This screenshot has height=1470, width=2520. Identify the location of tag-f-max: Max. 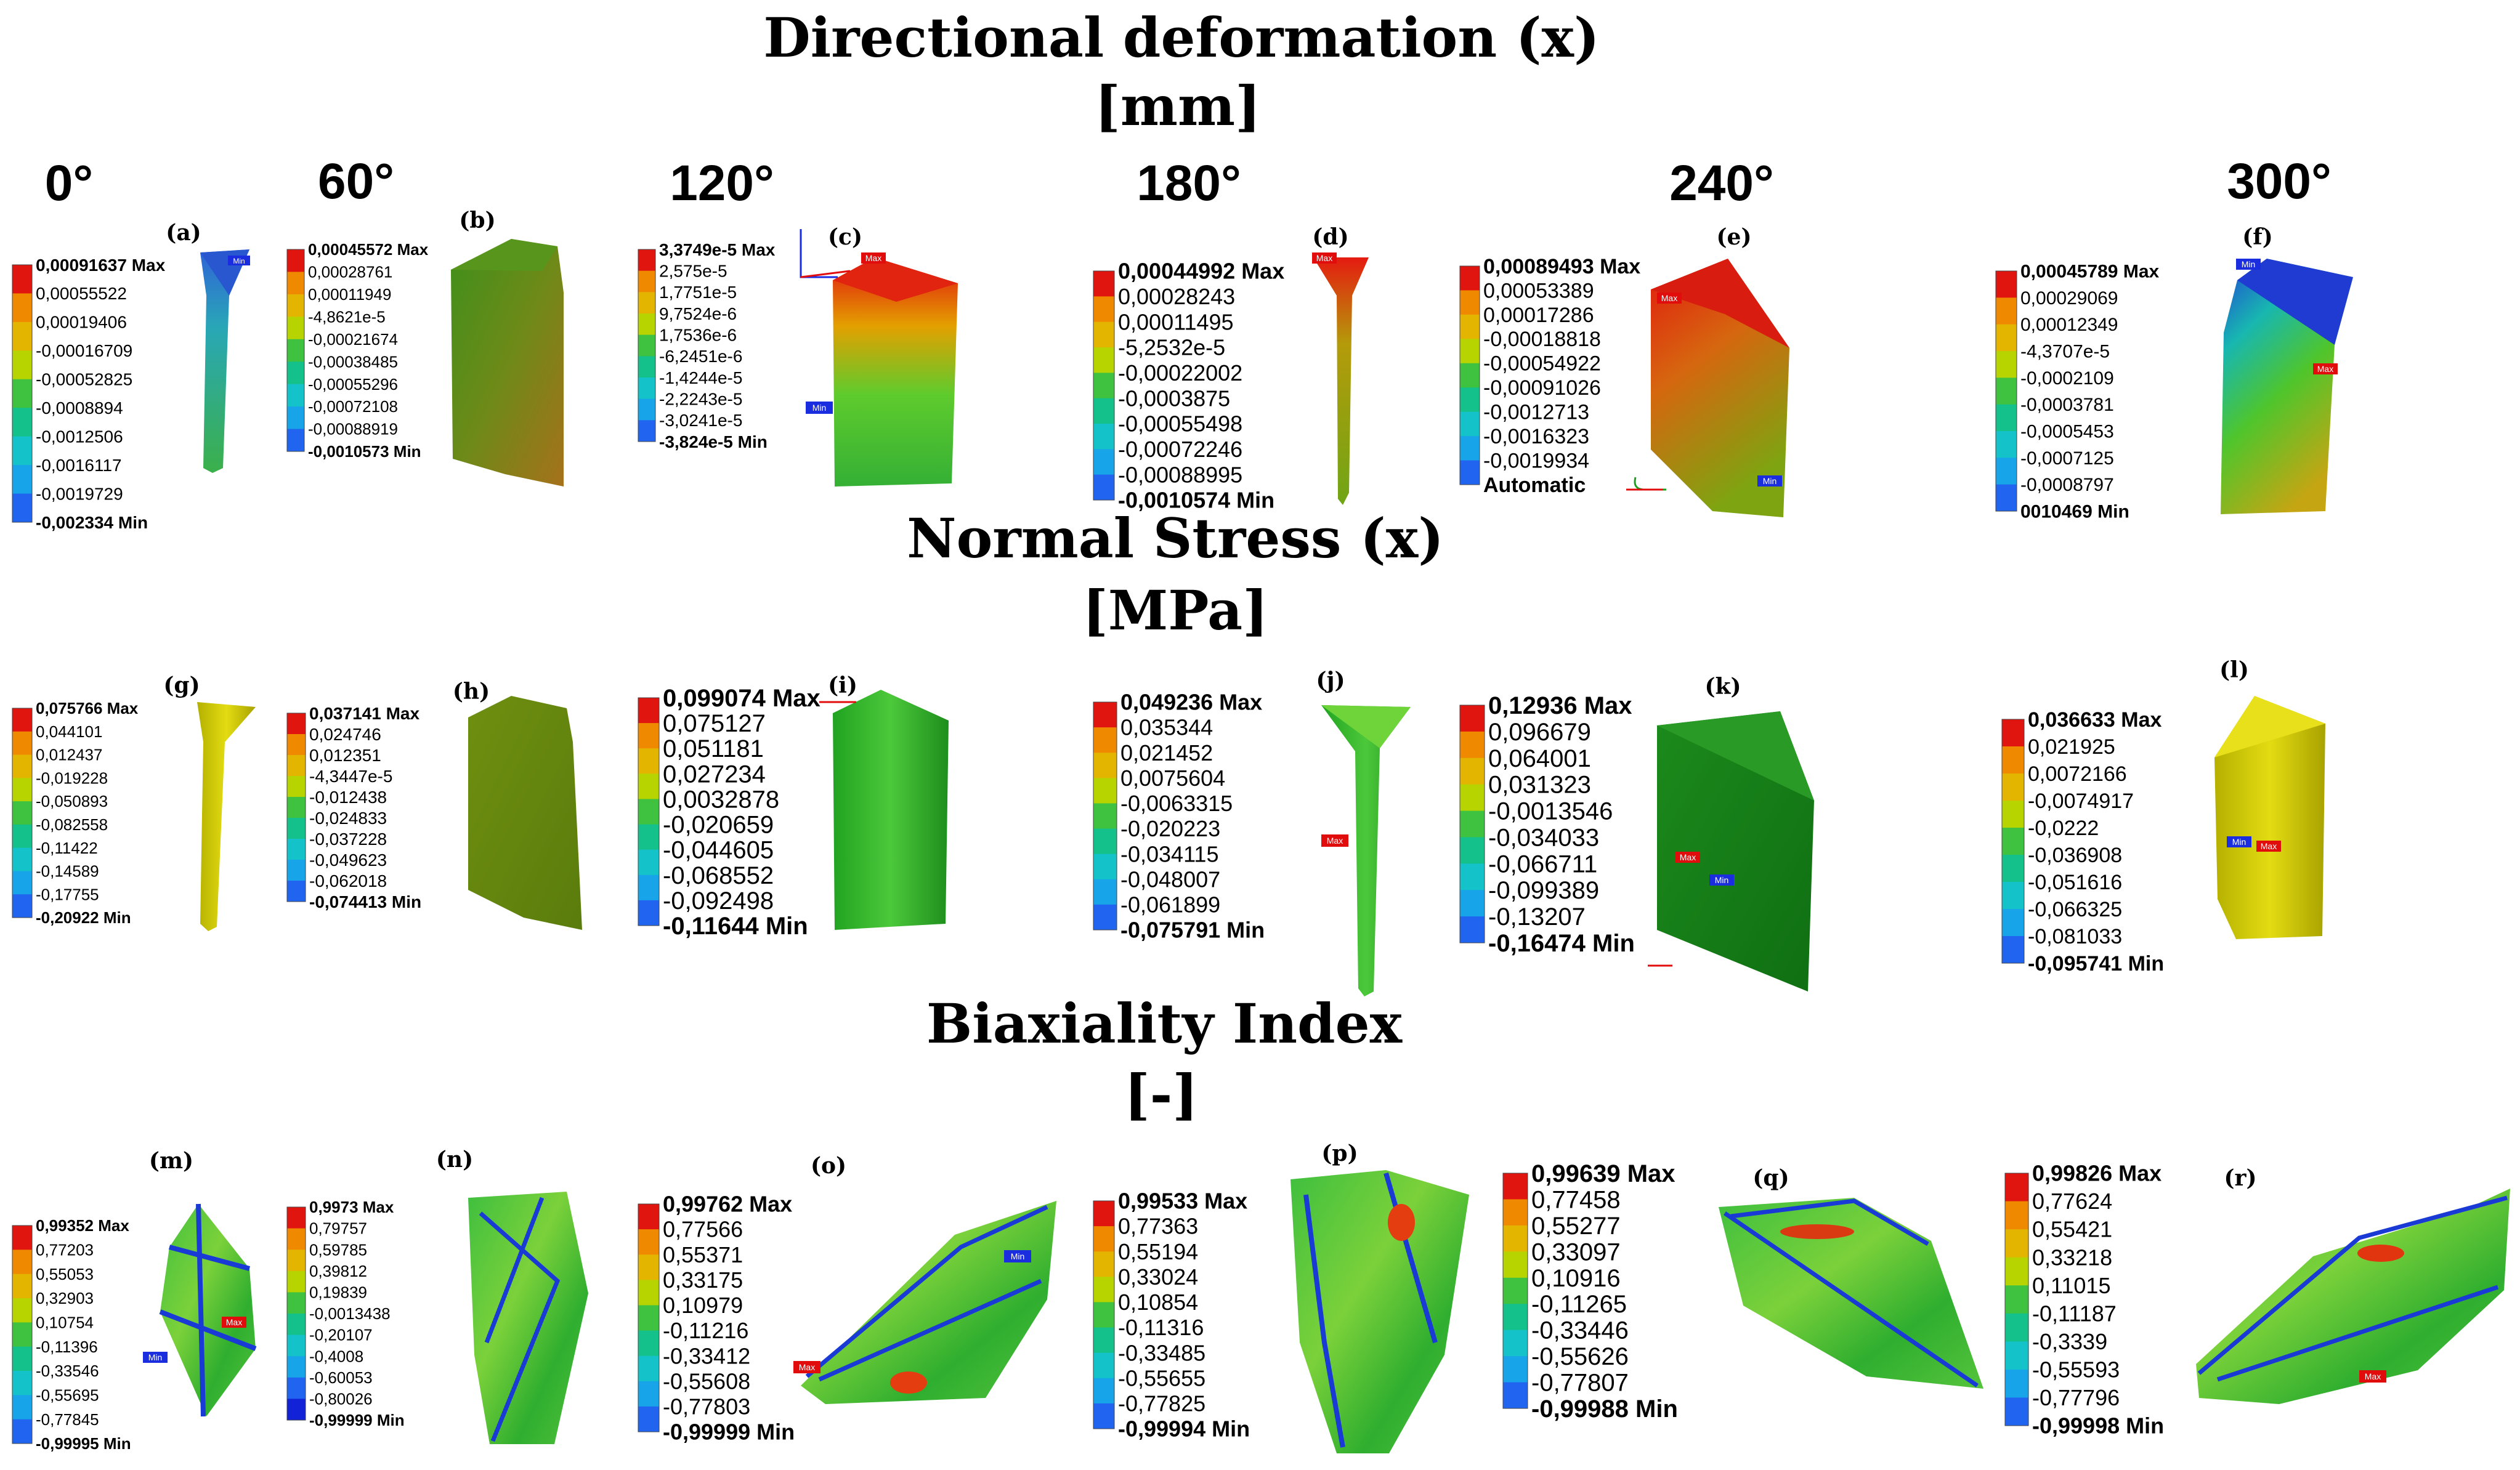
(2325, 369).